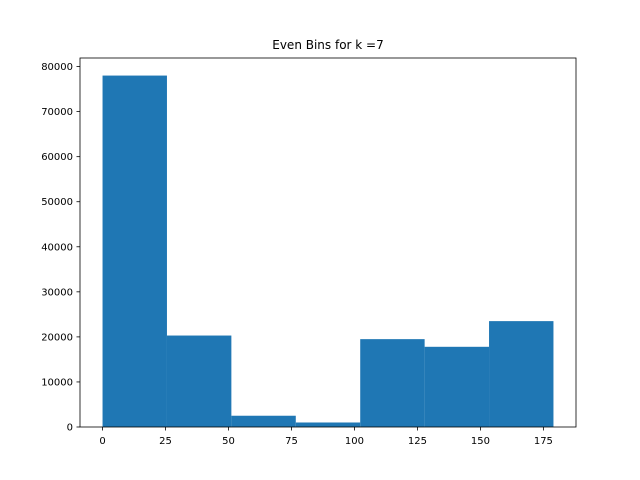  Describe the element at coordinates (354, 441) in the screenshot. I see `x-tick-label: 100` at that location.